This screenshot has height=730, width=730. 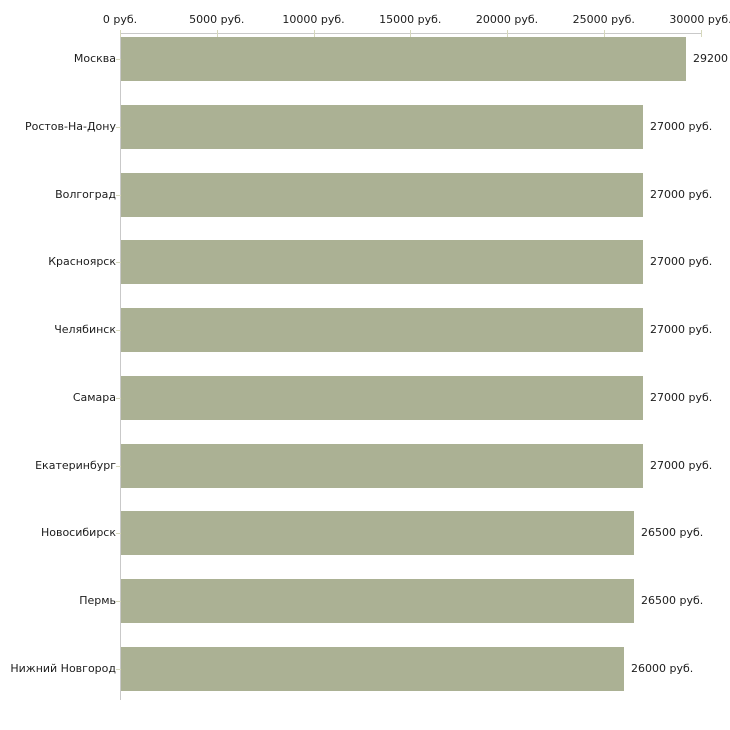 What do you see at coordinates (94, 58) in the screenshot?
I see `category-label: Москва` at bounding box center [94, 58].